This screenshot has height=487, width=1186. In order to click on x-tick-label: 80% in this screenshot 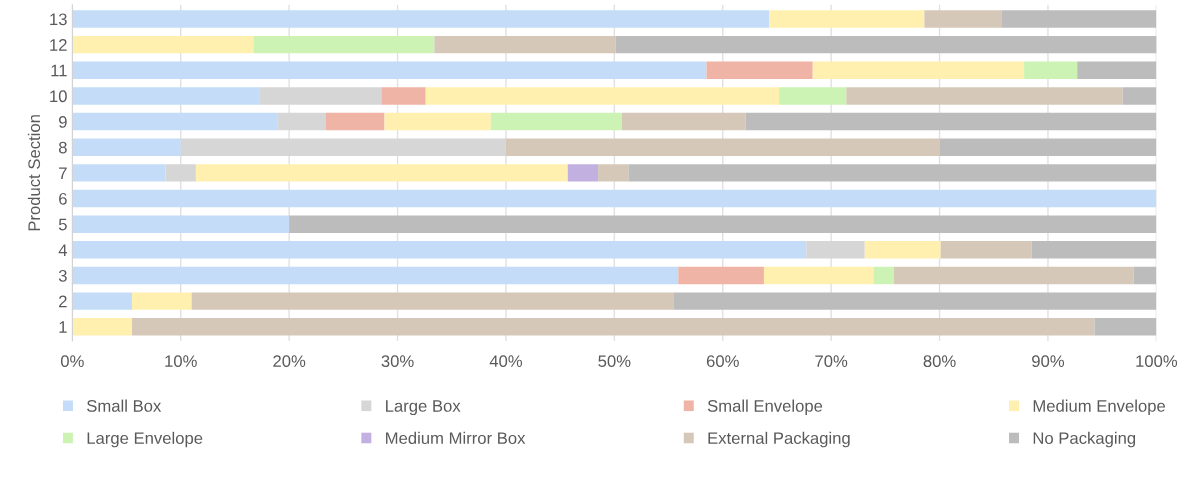, I will do `click(939, 361)`.